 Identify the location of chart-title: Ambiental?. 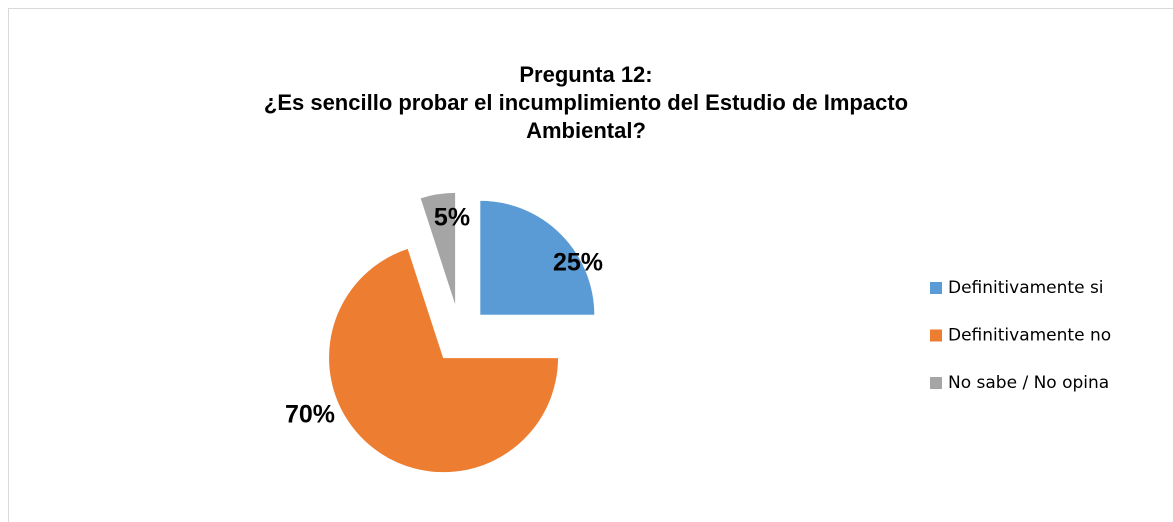
(586, 130).